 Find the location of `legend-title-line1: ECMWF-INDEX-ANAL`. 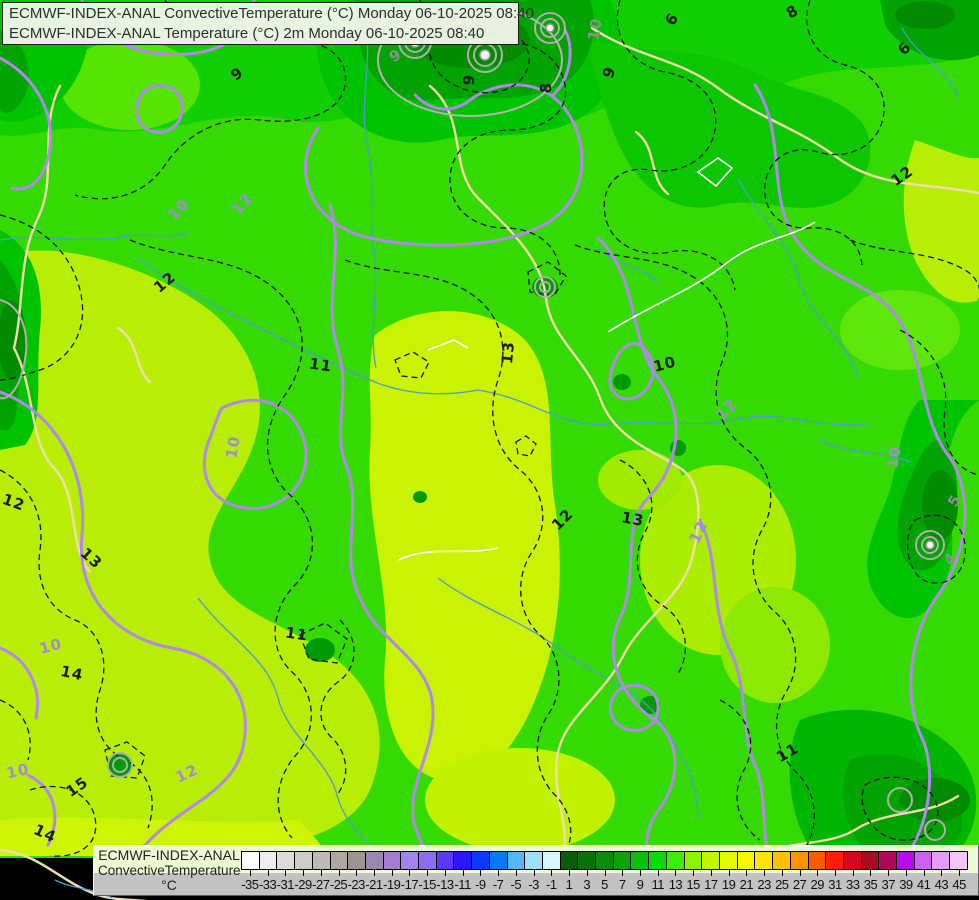

legend-title-line1: ECMWF-INDEX-ANAL is located at coordinates (169, 855).